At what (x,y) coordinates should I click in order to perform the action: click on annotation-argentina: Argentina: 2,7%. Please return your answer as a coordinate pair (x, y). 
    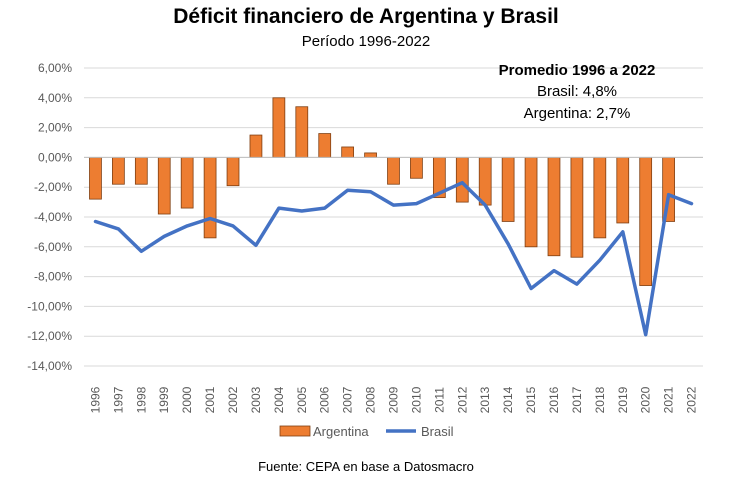
    Looking at the image, I should click on (577, 113).